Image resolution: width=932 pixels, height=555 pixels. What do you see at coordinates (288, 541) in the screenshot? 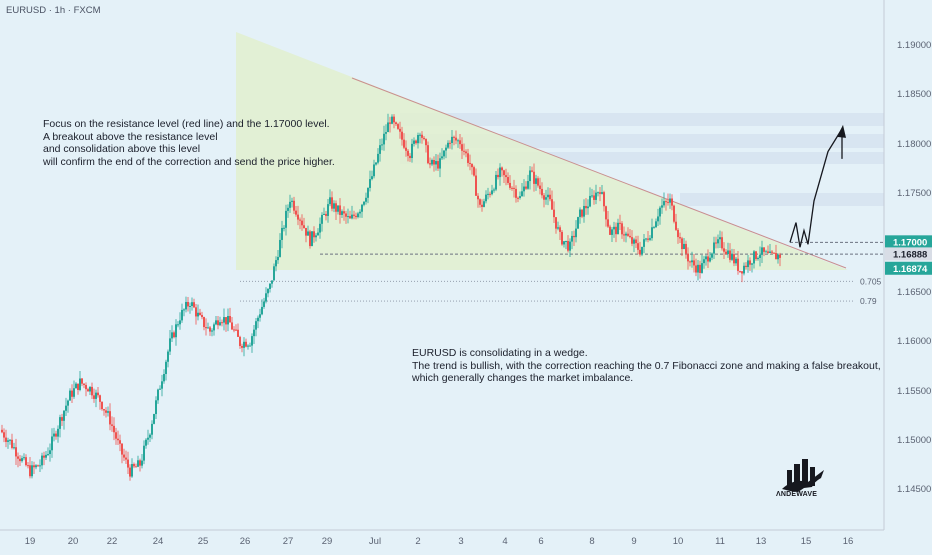
I see `x-tick-label: 27` at bounding box center [288, 541].